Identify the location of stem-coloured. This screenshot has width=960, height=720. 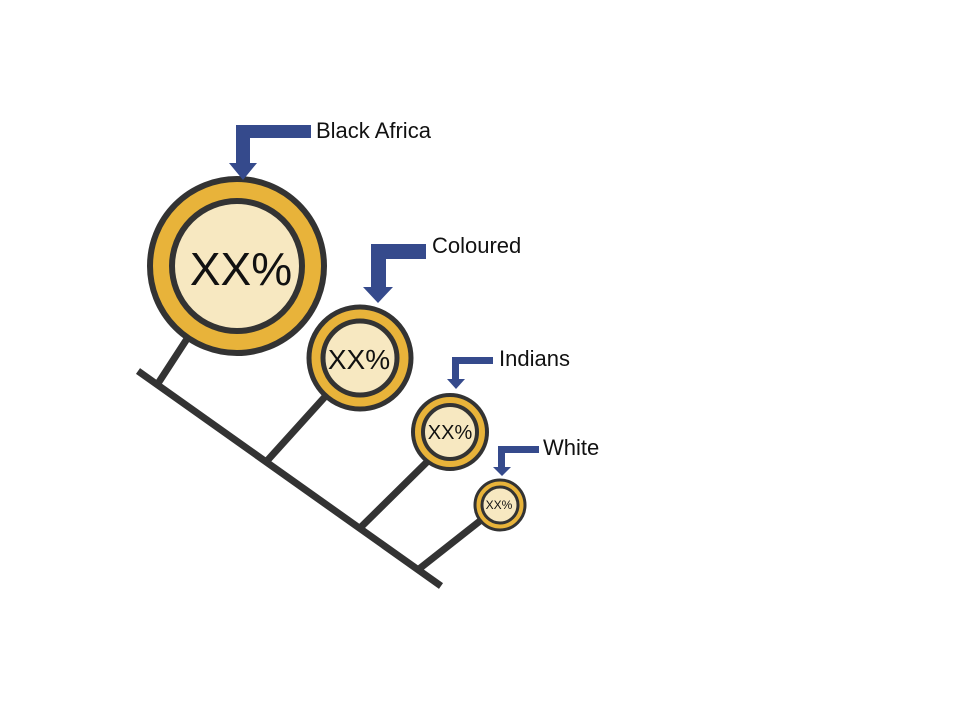
(299, 425).